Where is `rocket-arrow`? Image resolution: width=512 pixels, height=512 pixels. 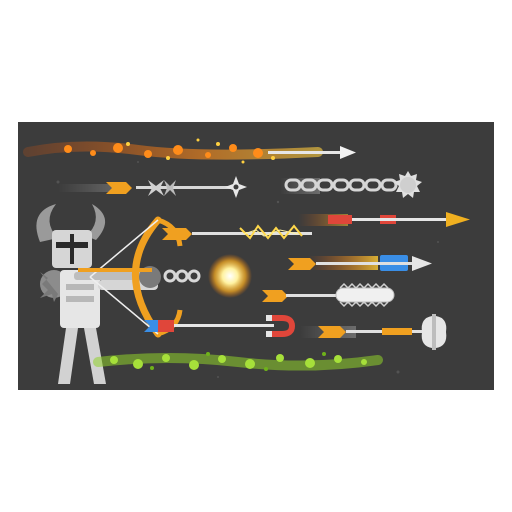 rocket-arrow is located at coordinates (384, 219).